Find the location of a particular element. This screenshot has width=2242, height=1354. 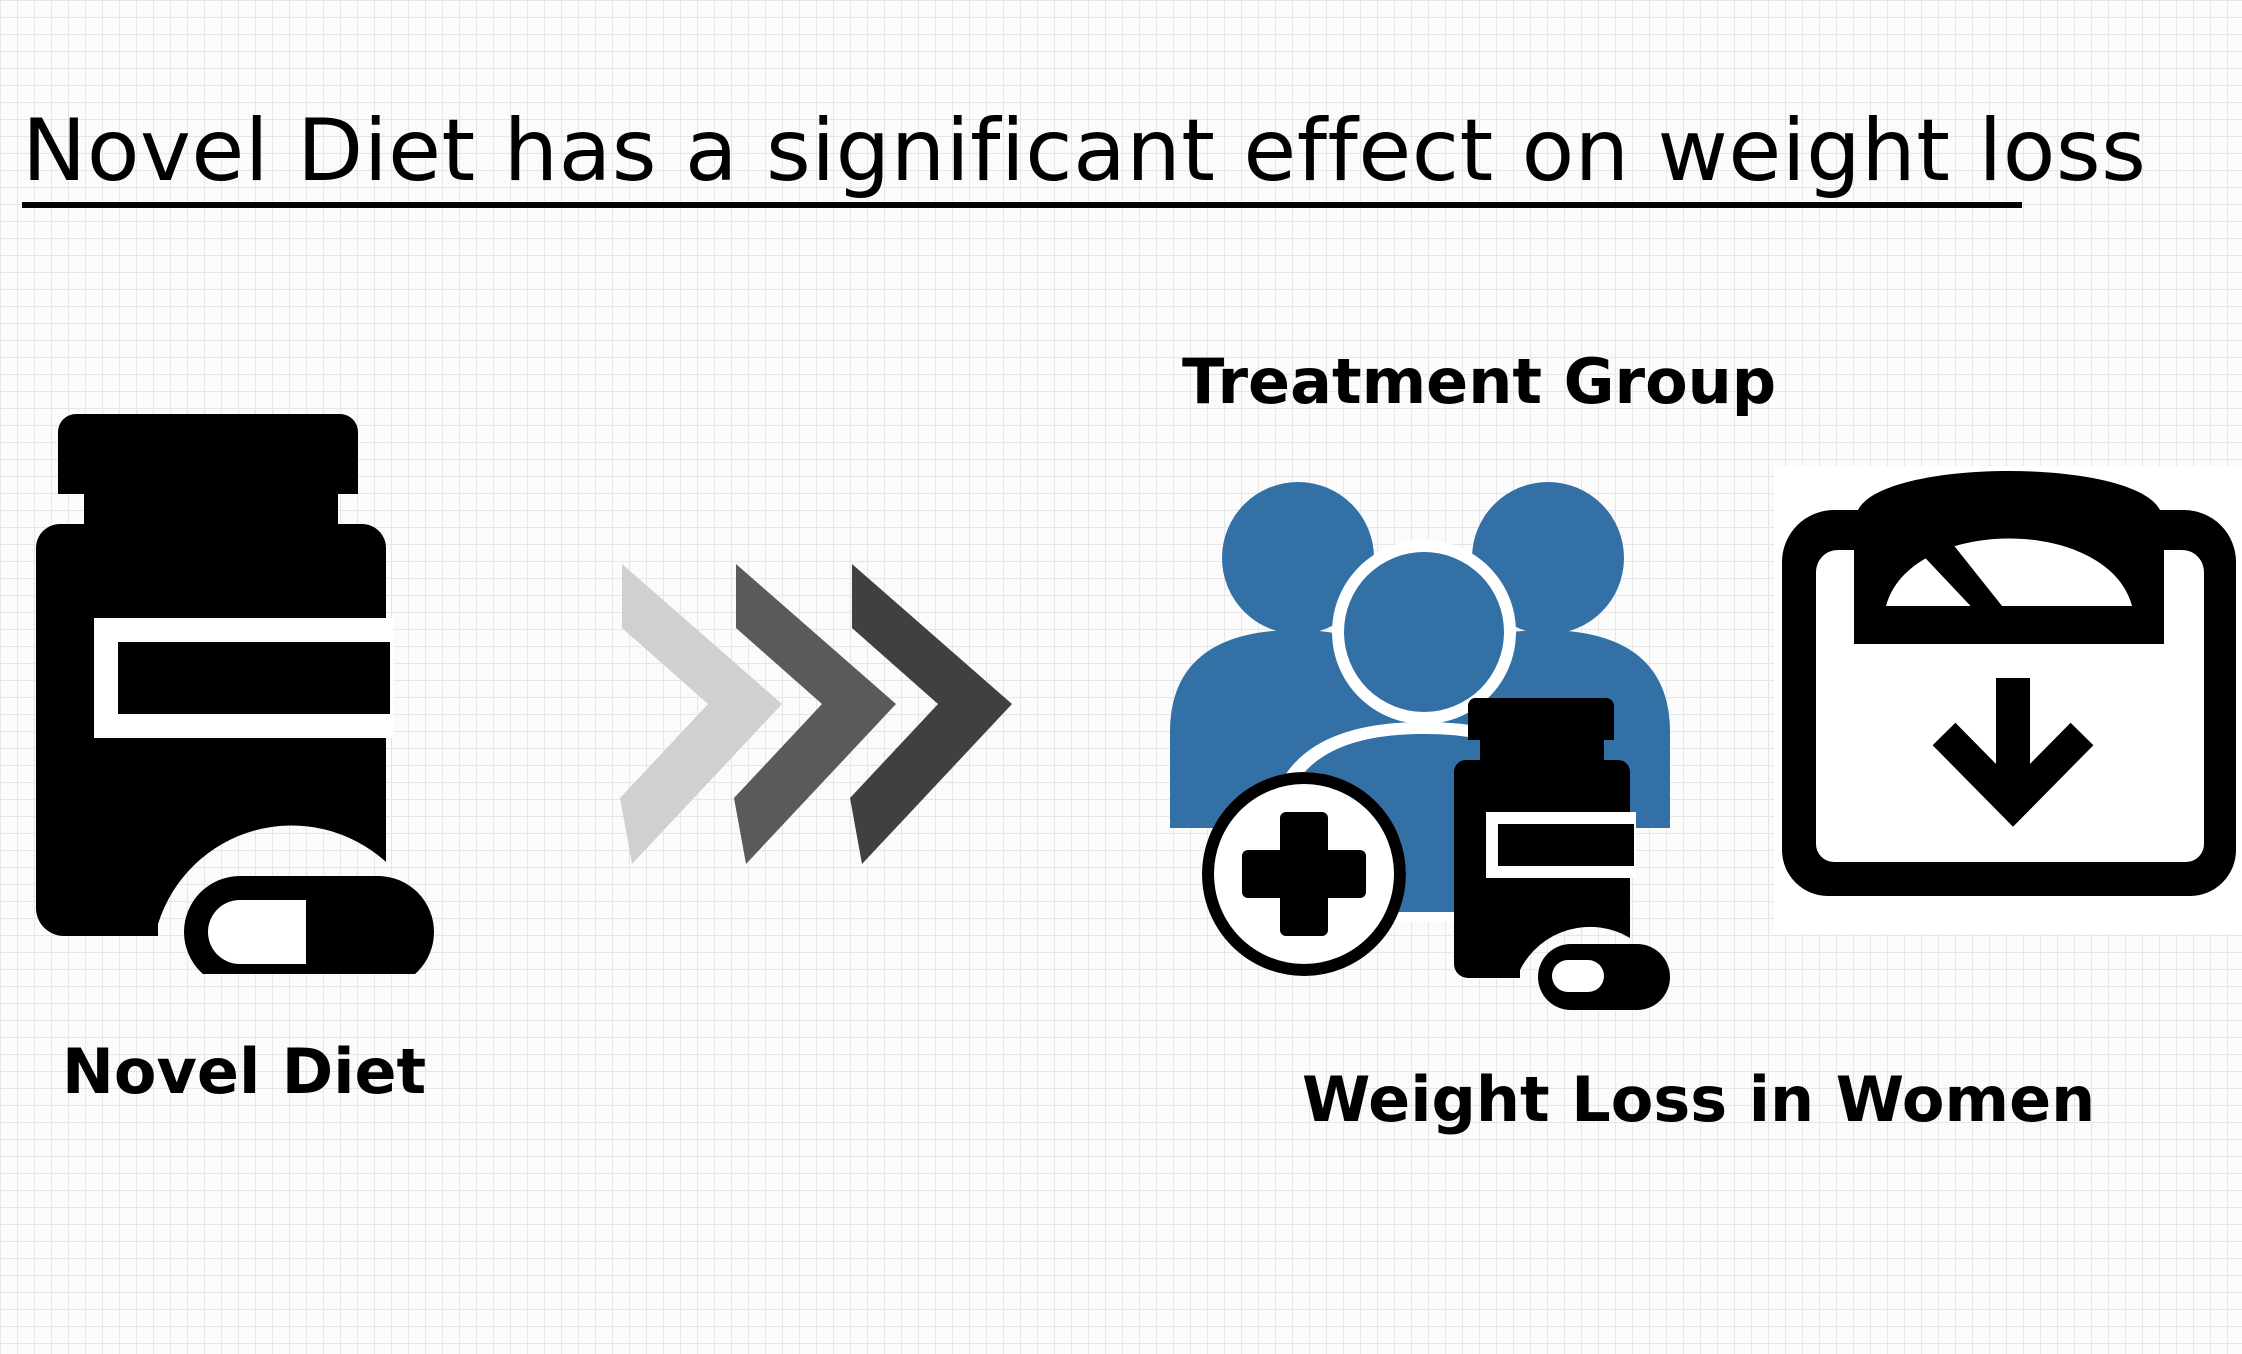

small-pill-bottle-icon is located at coordinates (1562, 854).